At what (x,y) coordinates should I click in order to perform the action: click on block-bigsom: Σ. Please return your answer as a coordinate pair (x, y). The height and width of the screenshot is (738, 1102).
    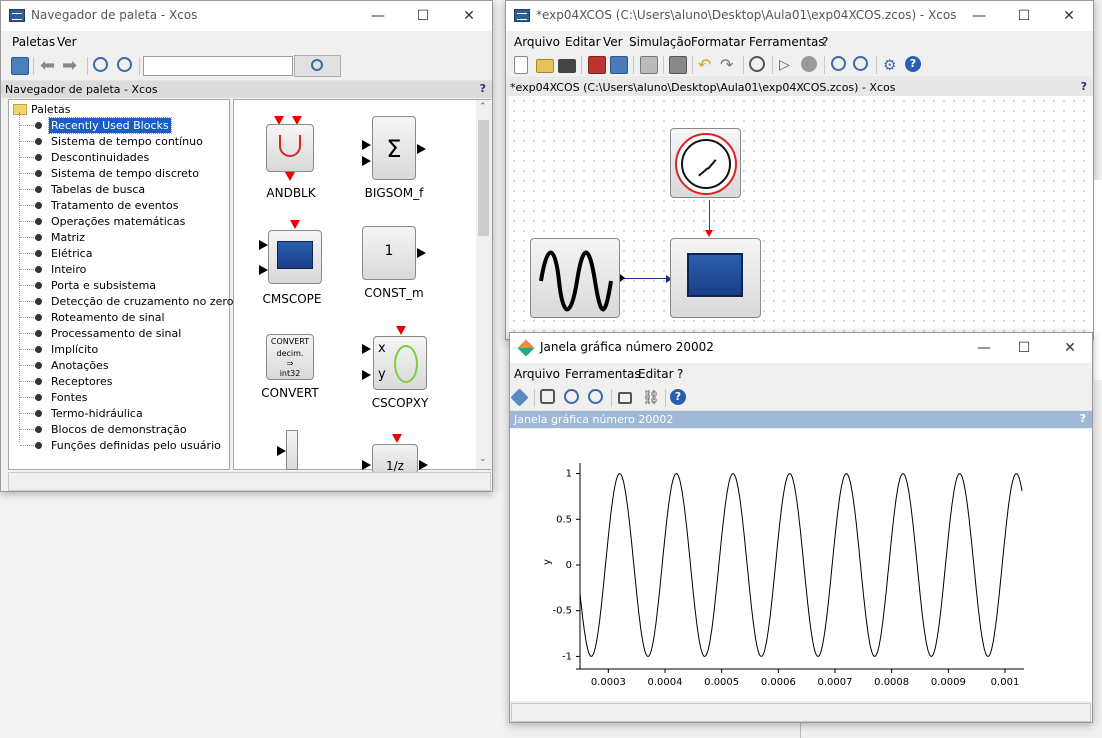
    Looking at the image, I should click on (394, 148).